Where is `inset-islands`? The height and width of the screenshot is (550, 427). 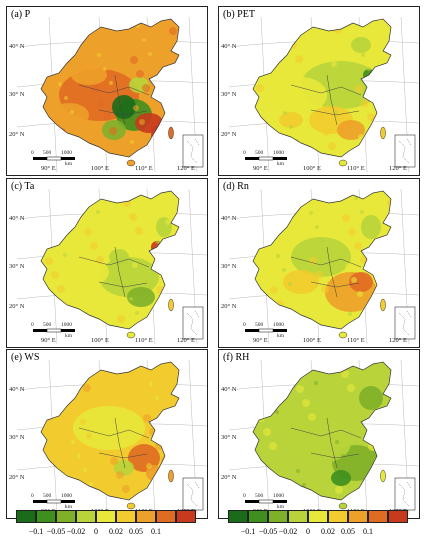
inset-islands is located at coordinates (405, 323).